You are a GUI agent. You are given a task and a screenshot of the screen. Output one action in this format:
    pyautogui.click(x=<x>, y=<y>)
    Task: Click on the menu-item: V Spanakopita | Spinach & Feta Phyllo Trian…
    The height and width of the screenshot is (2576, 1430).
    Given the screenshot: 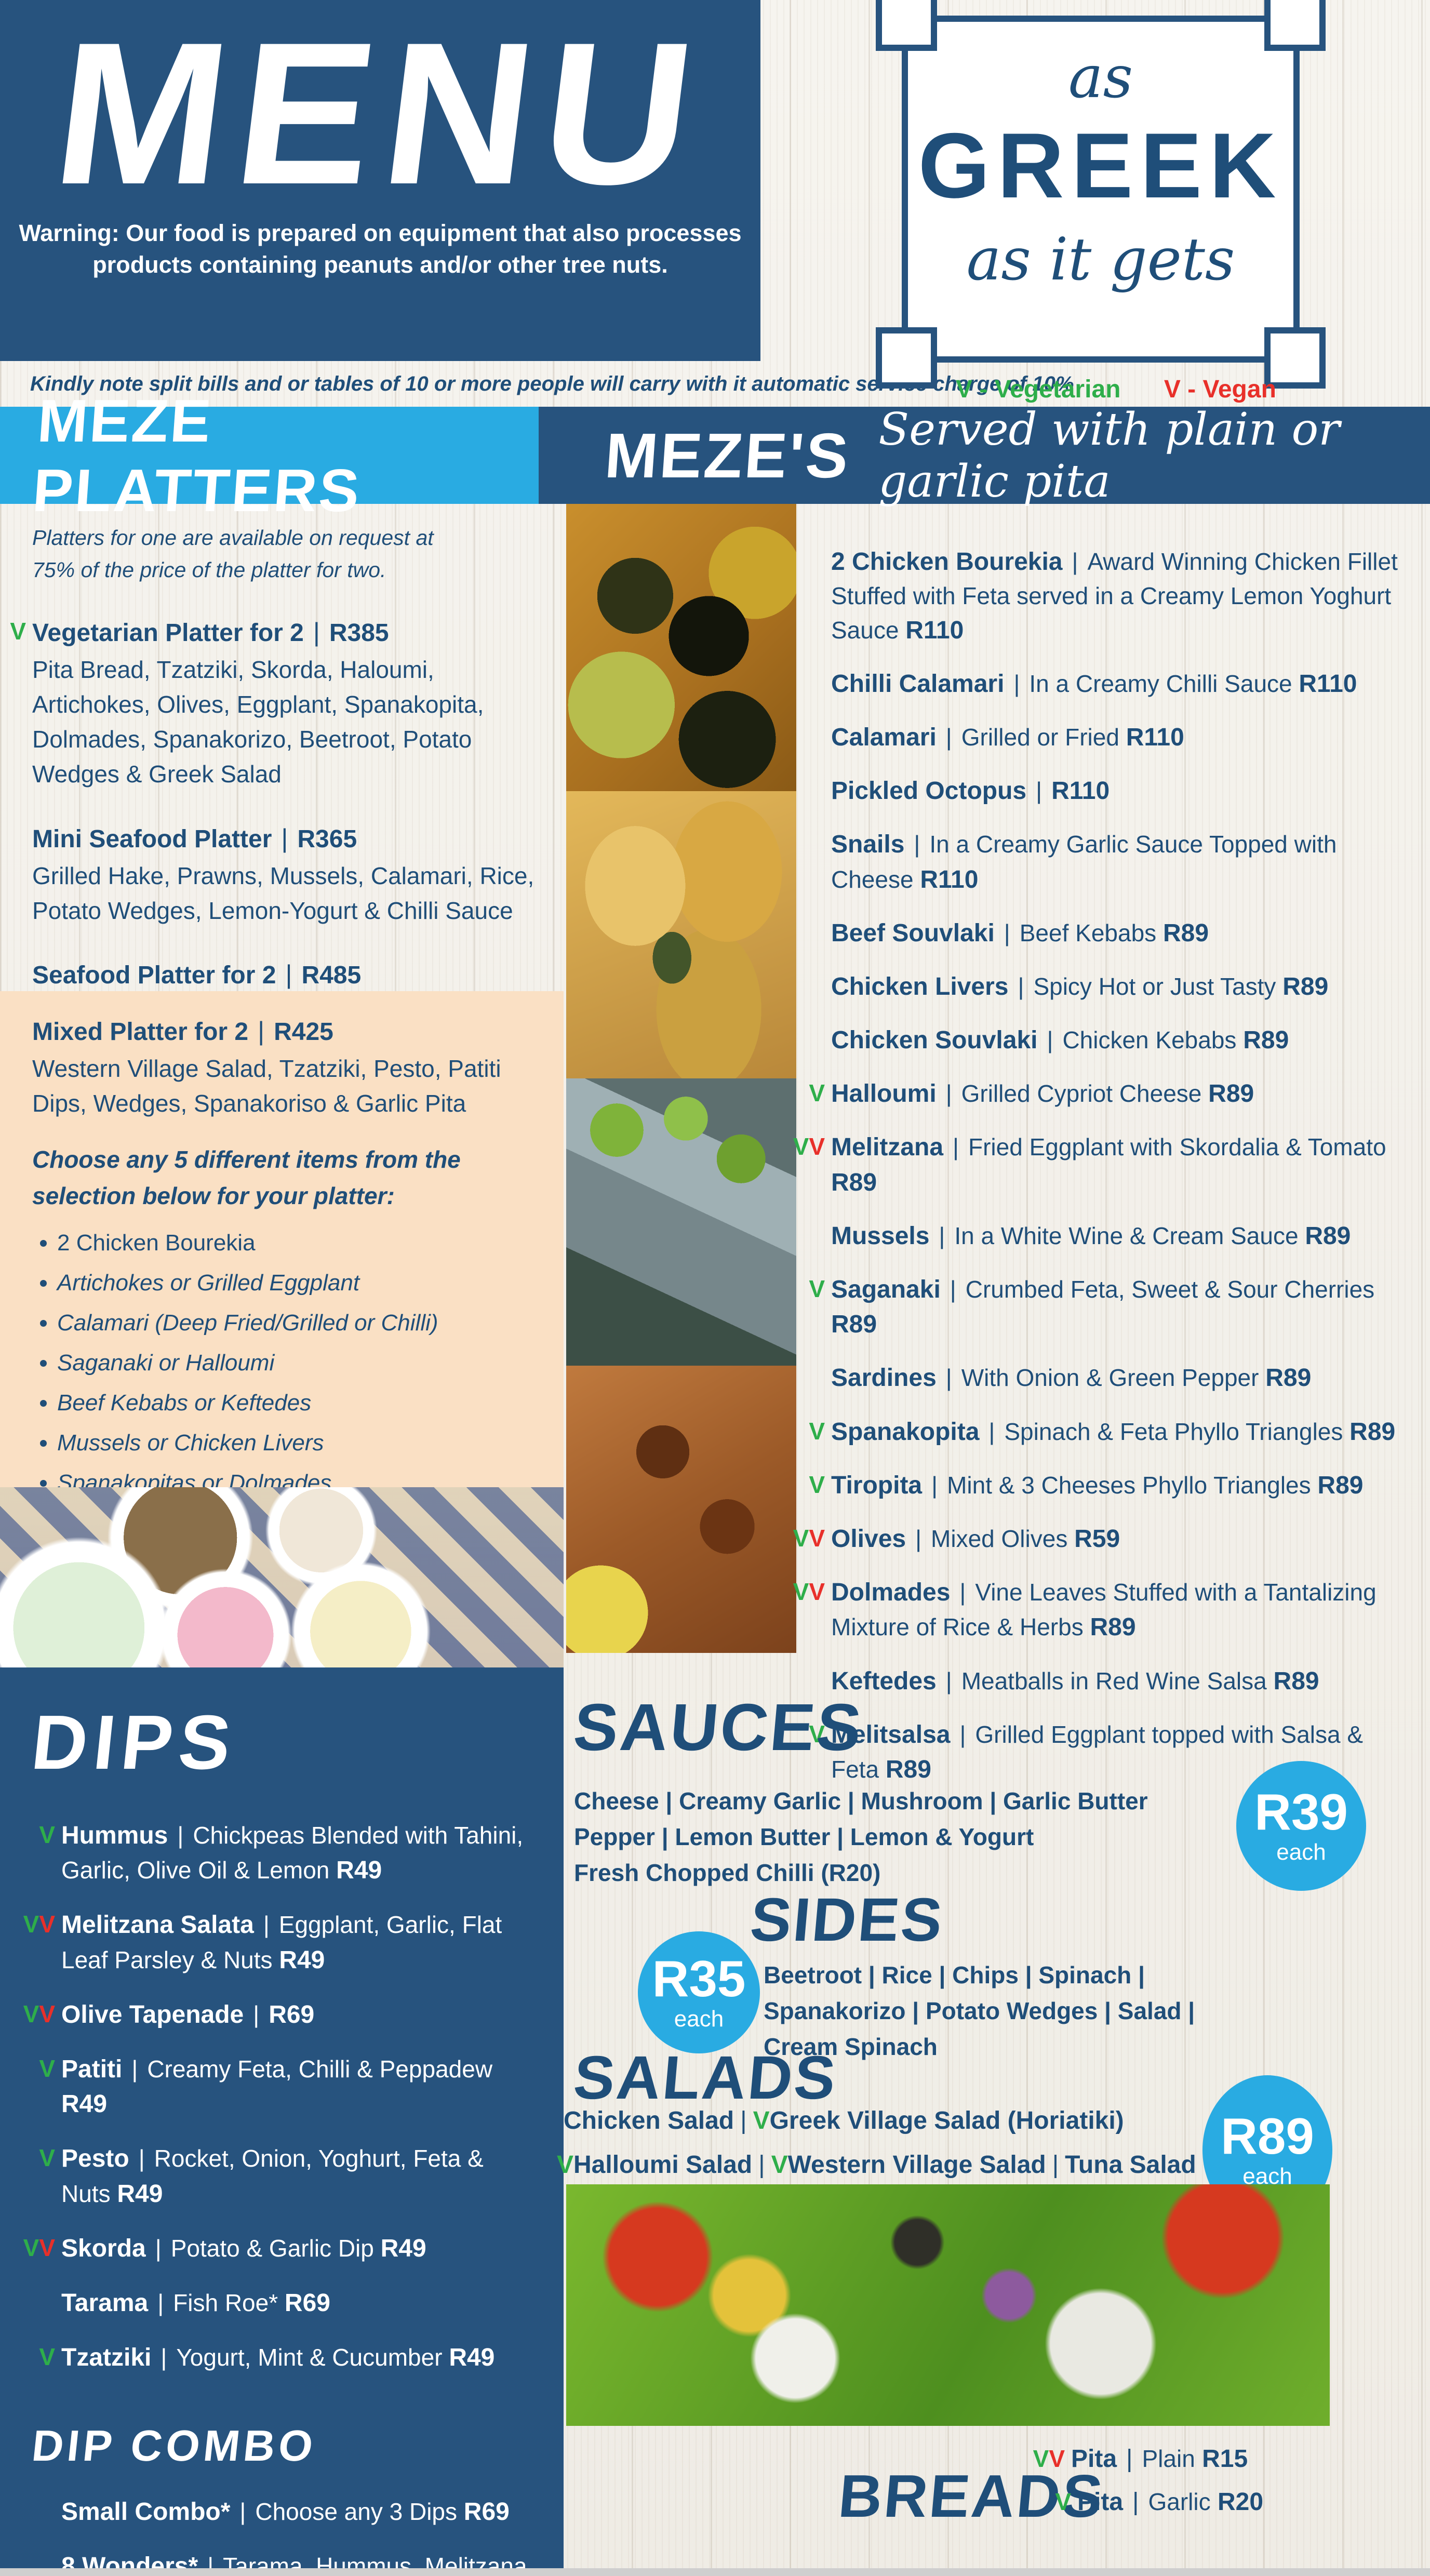 What is the action you would take?
    pyautogui.click(x=1109, y=1431)
    